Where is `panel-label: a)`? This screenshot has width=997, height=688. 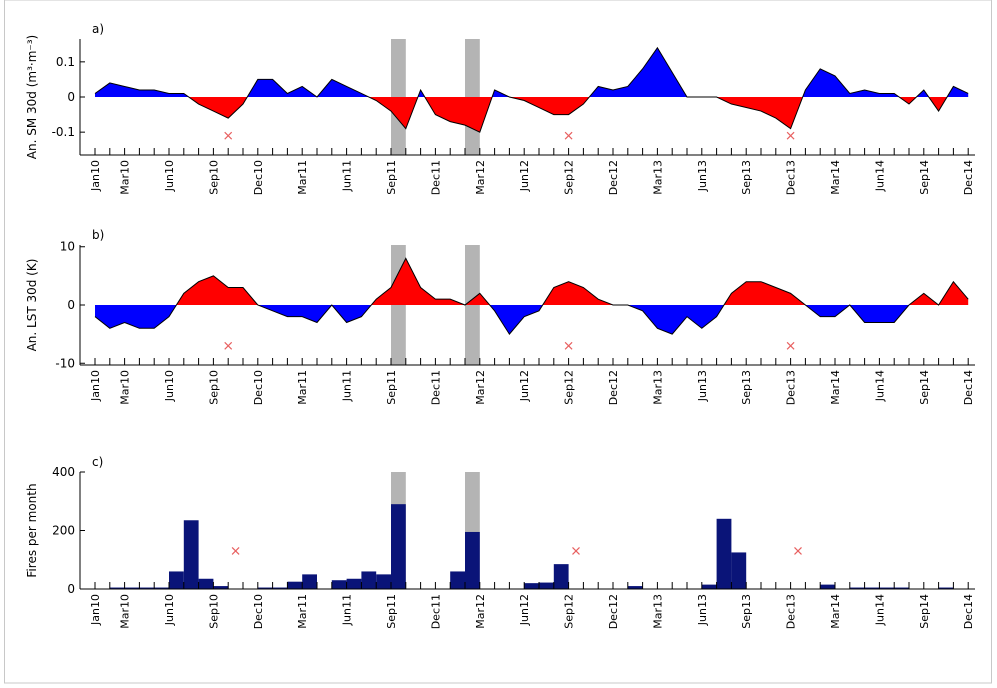
panel-label: a) is located at coordinates (98, 29).